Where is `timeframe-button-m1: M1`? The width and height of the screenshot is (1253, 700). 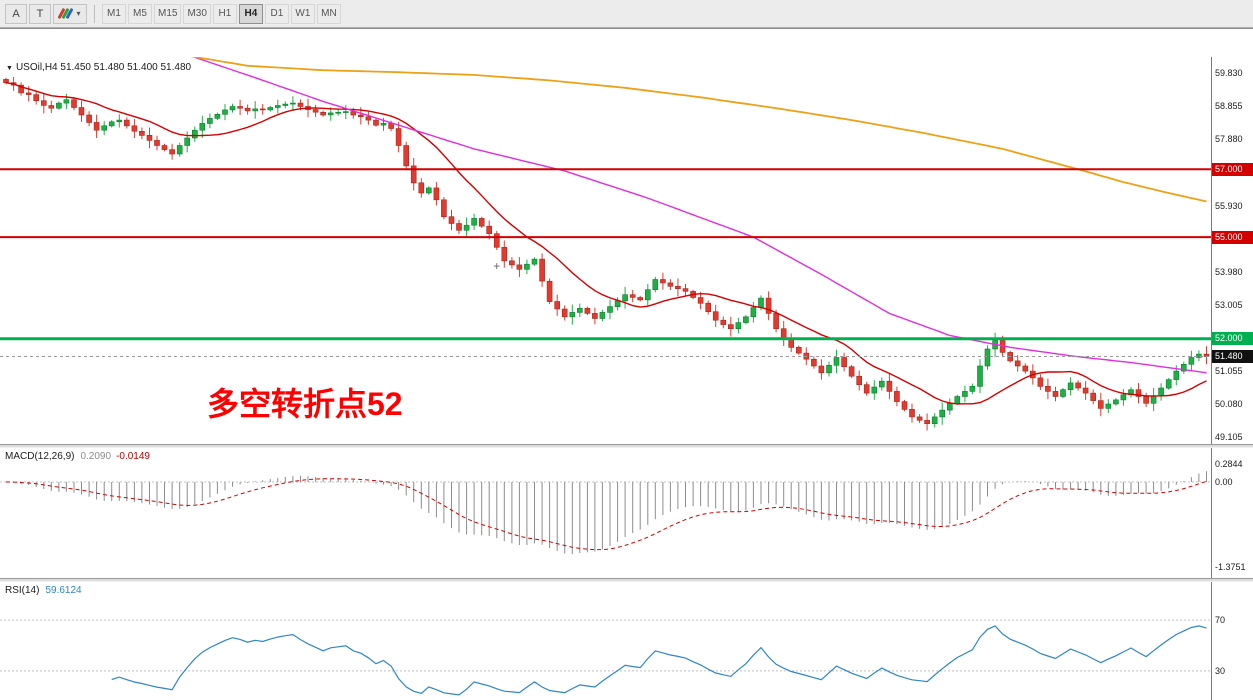 timeframe-button-m1: M1 is located at coordinates (114, 13).